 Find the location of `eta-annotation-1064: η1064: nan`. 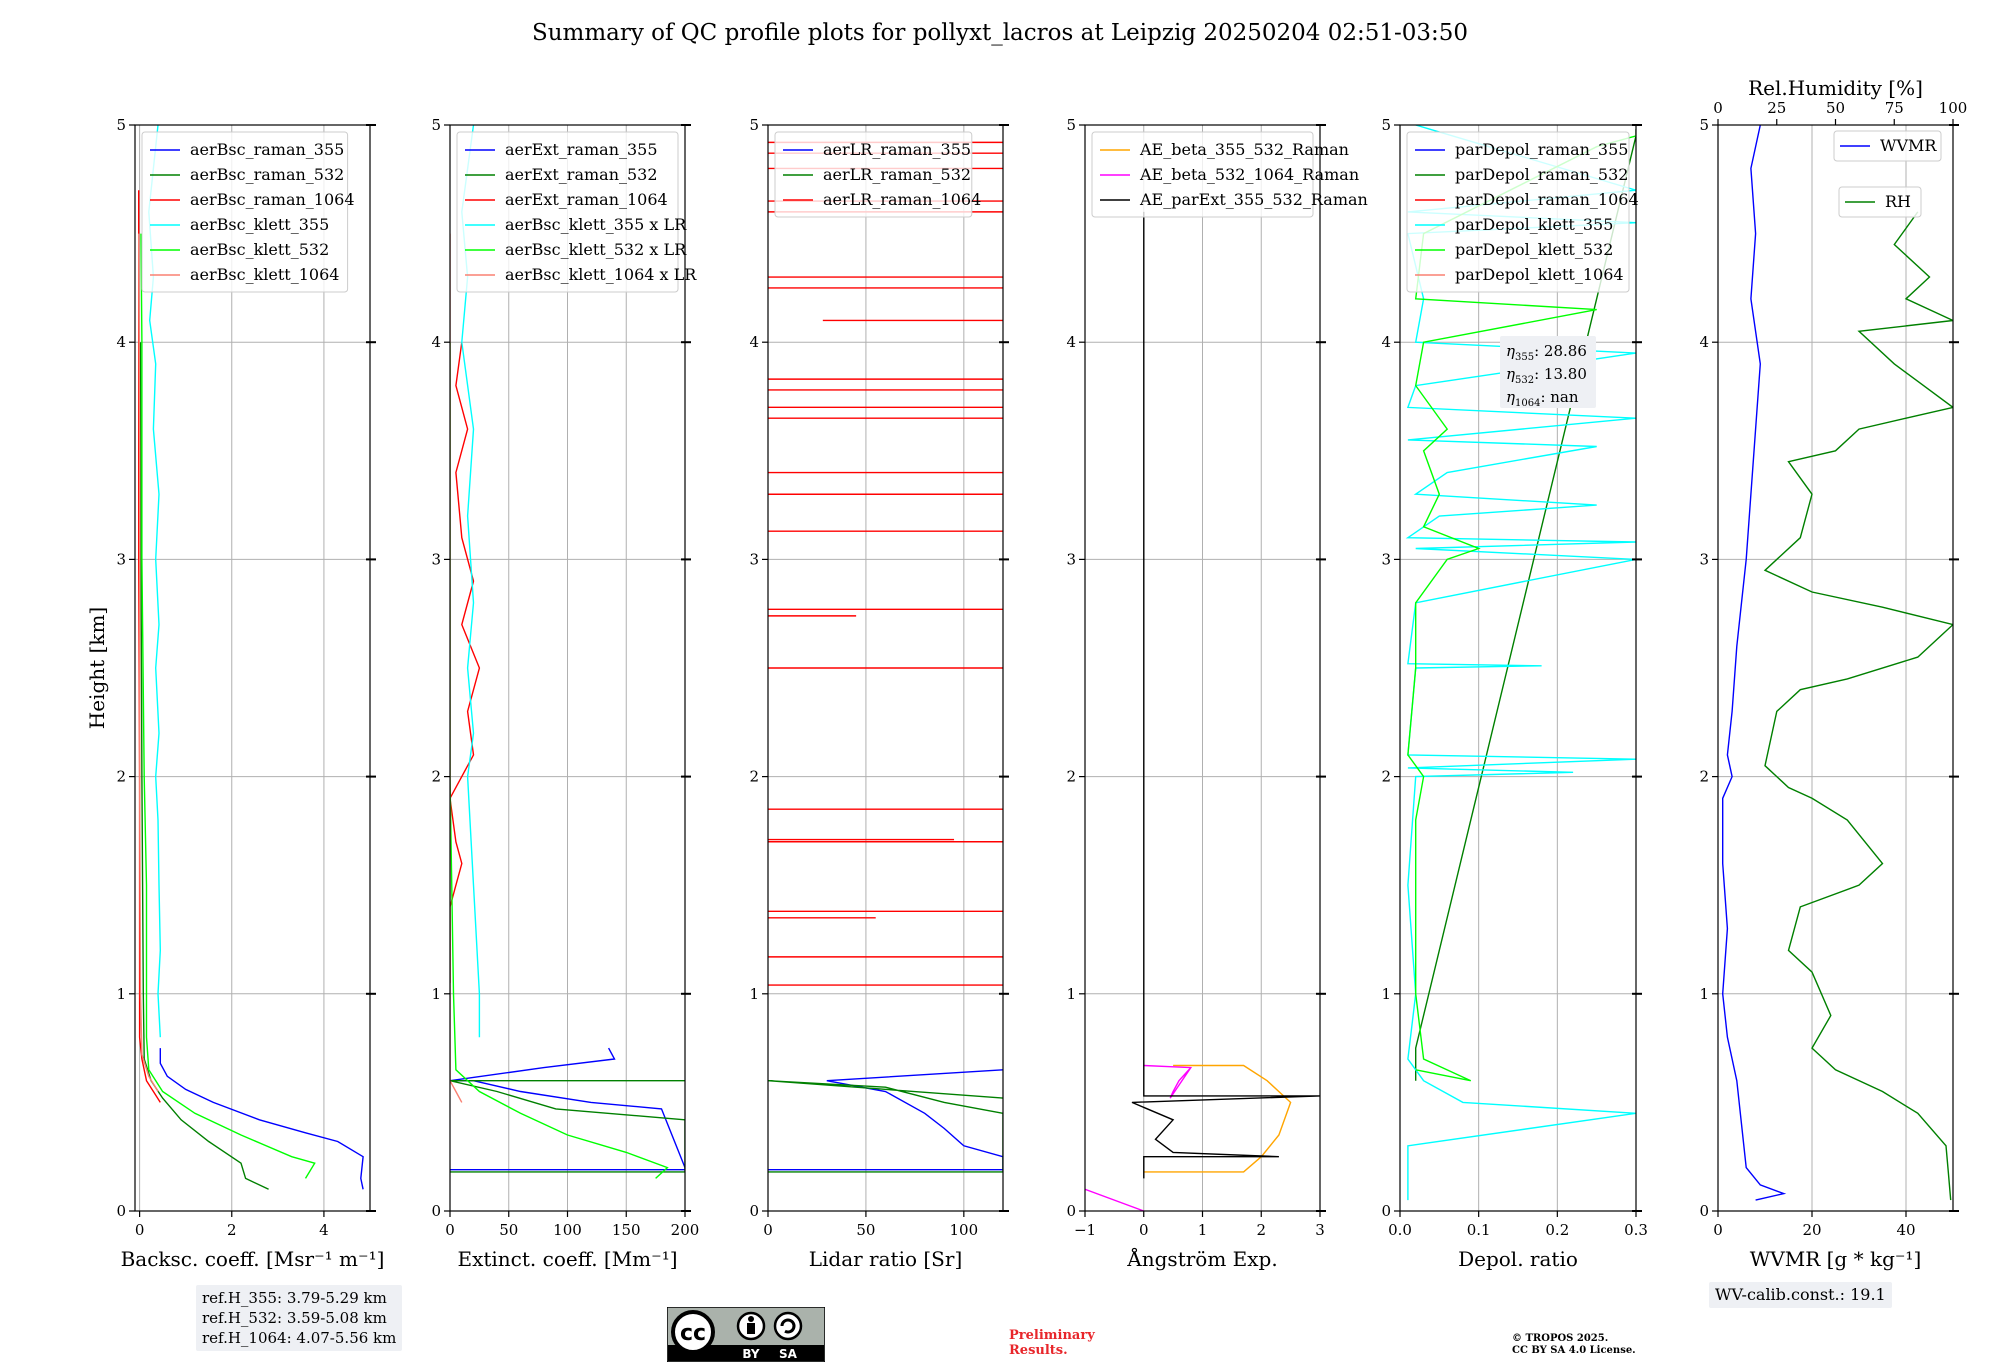

eta-annotation-1064: η1064: nan is located at coordinates (1542, 398).